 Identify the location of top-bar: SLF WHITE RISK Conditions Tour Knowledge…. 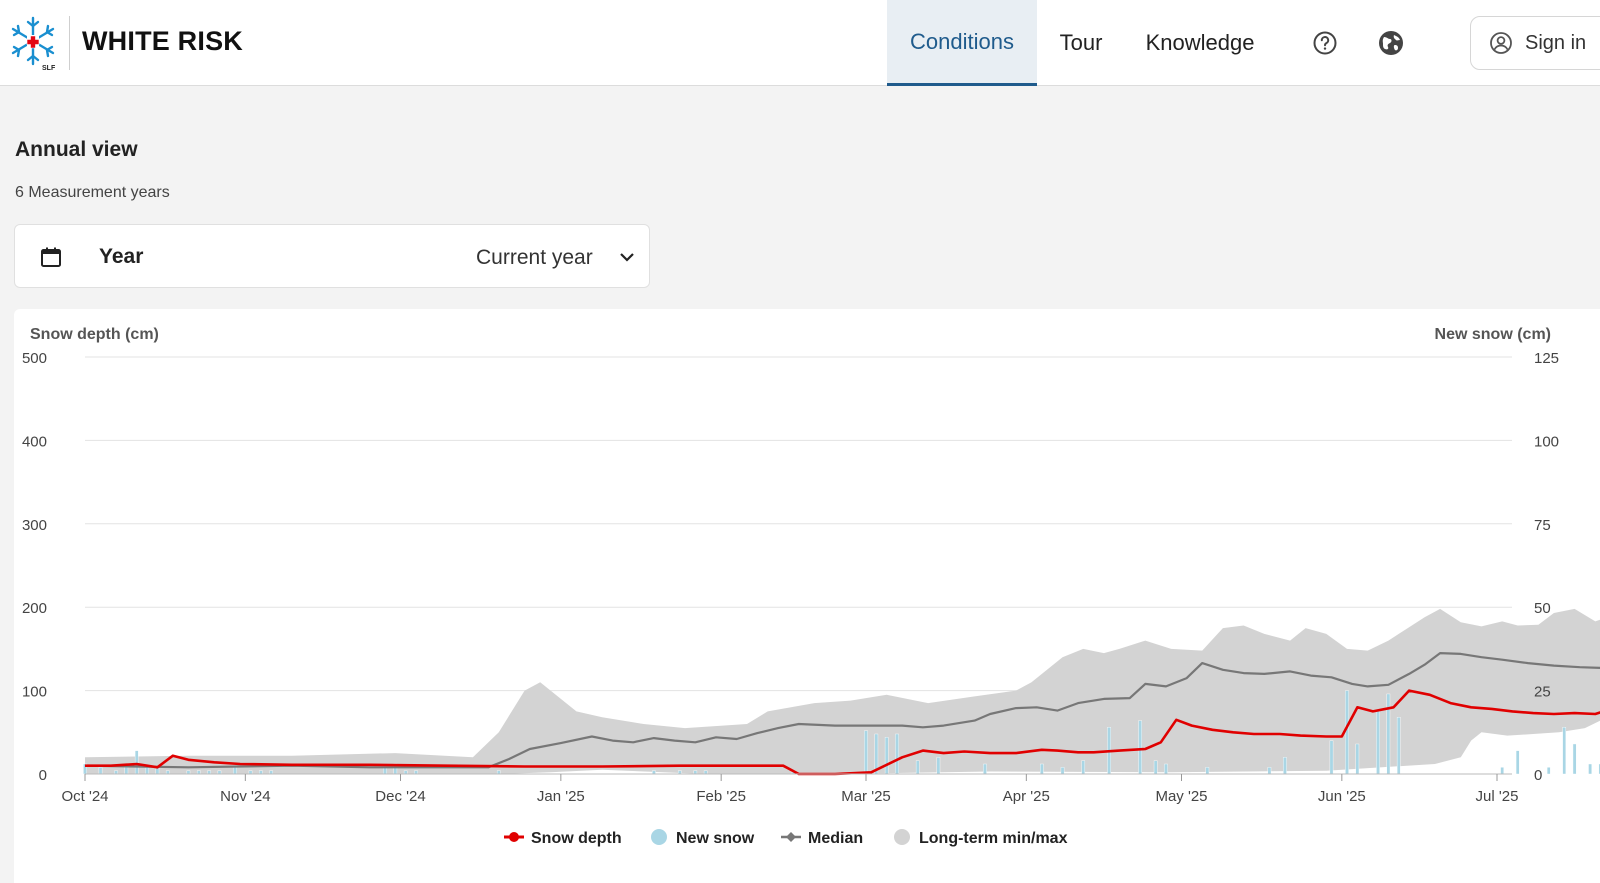
(800, 43).